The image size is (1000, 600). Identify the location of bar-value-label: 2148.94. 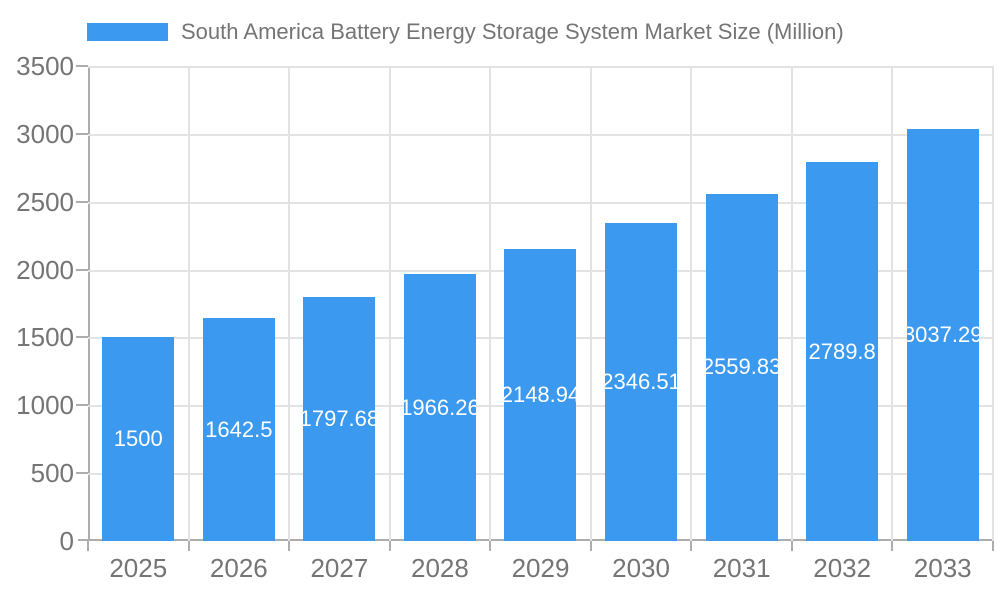
(540, 395).